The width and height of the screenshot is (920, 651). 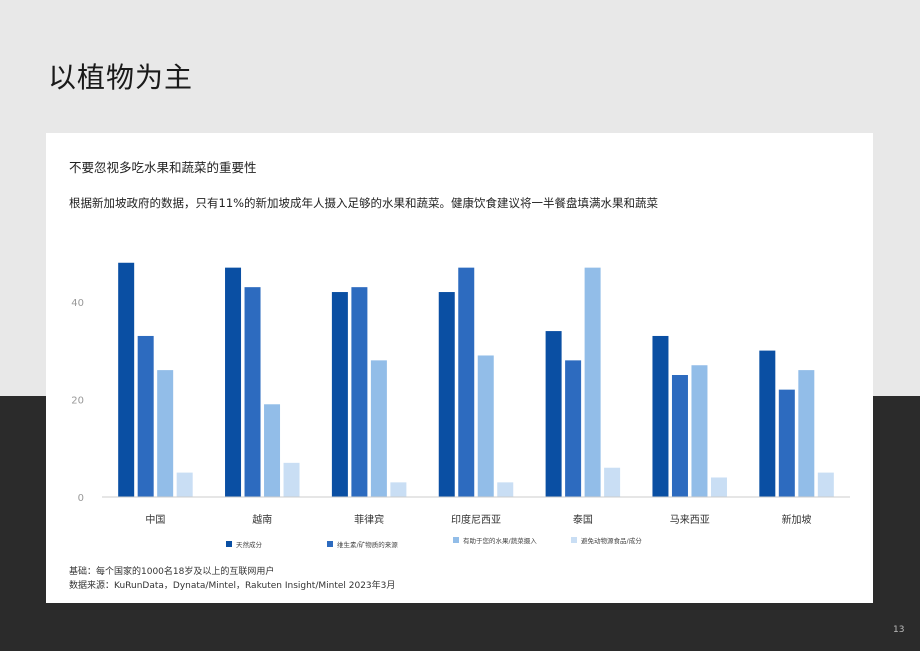 I want to click on category-label: 菲律宾, so click(x=369, y=519).